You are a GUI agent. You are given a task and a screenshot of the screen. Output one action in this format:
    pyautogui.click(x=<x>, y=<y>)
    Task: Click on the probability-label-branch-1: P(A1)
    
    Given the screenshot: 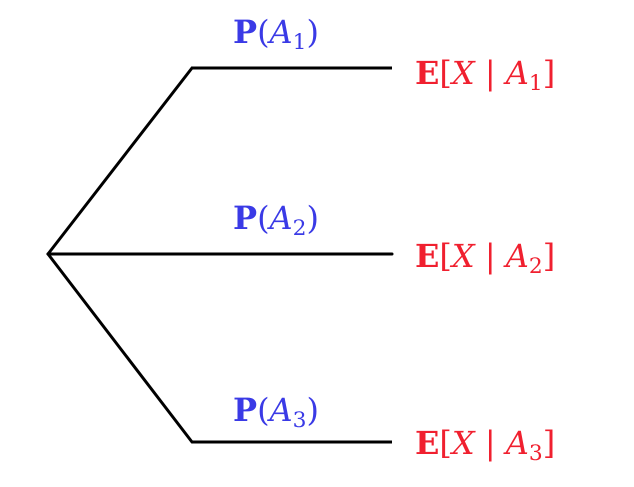 What is the action you would take?
    pyautogui.click(x=276, y=33)
    